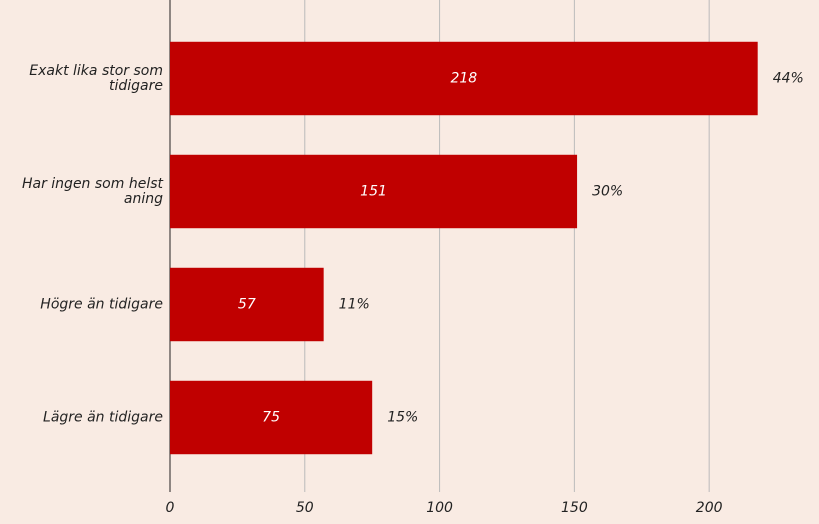 This screenshot has width=819, height=524. I want to click on x-tick-label: 200, so click(709, 508).